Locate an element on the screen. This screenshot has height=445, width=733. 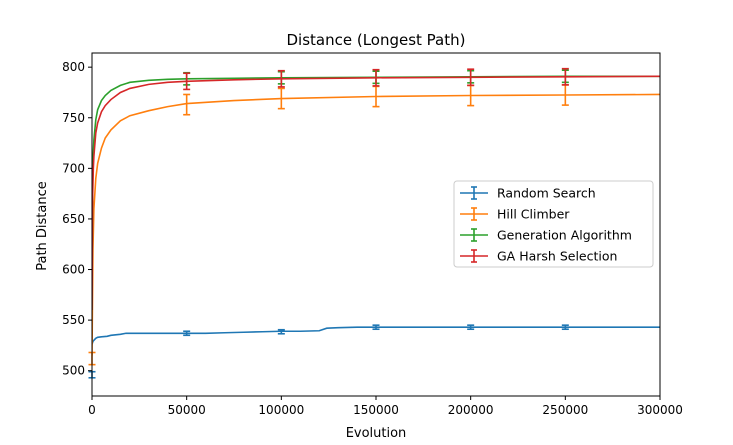
x-tick-label: 100000 is located at coordinates (281, 410).